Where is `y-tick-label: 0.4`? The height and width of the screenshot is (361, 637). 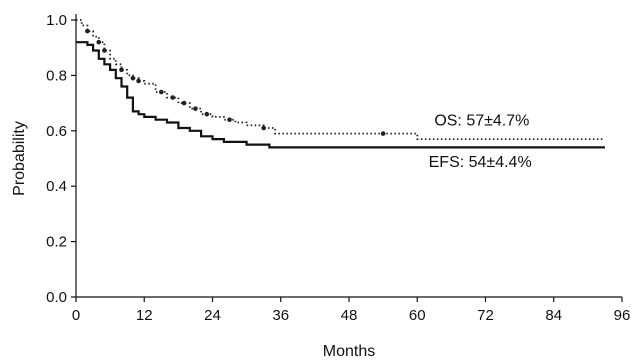 y-tick-label: 0.4 is located at coordinates (56, 186).